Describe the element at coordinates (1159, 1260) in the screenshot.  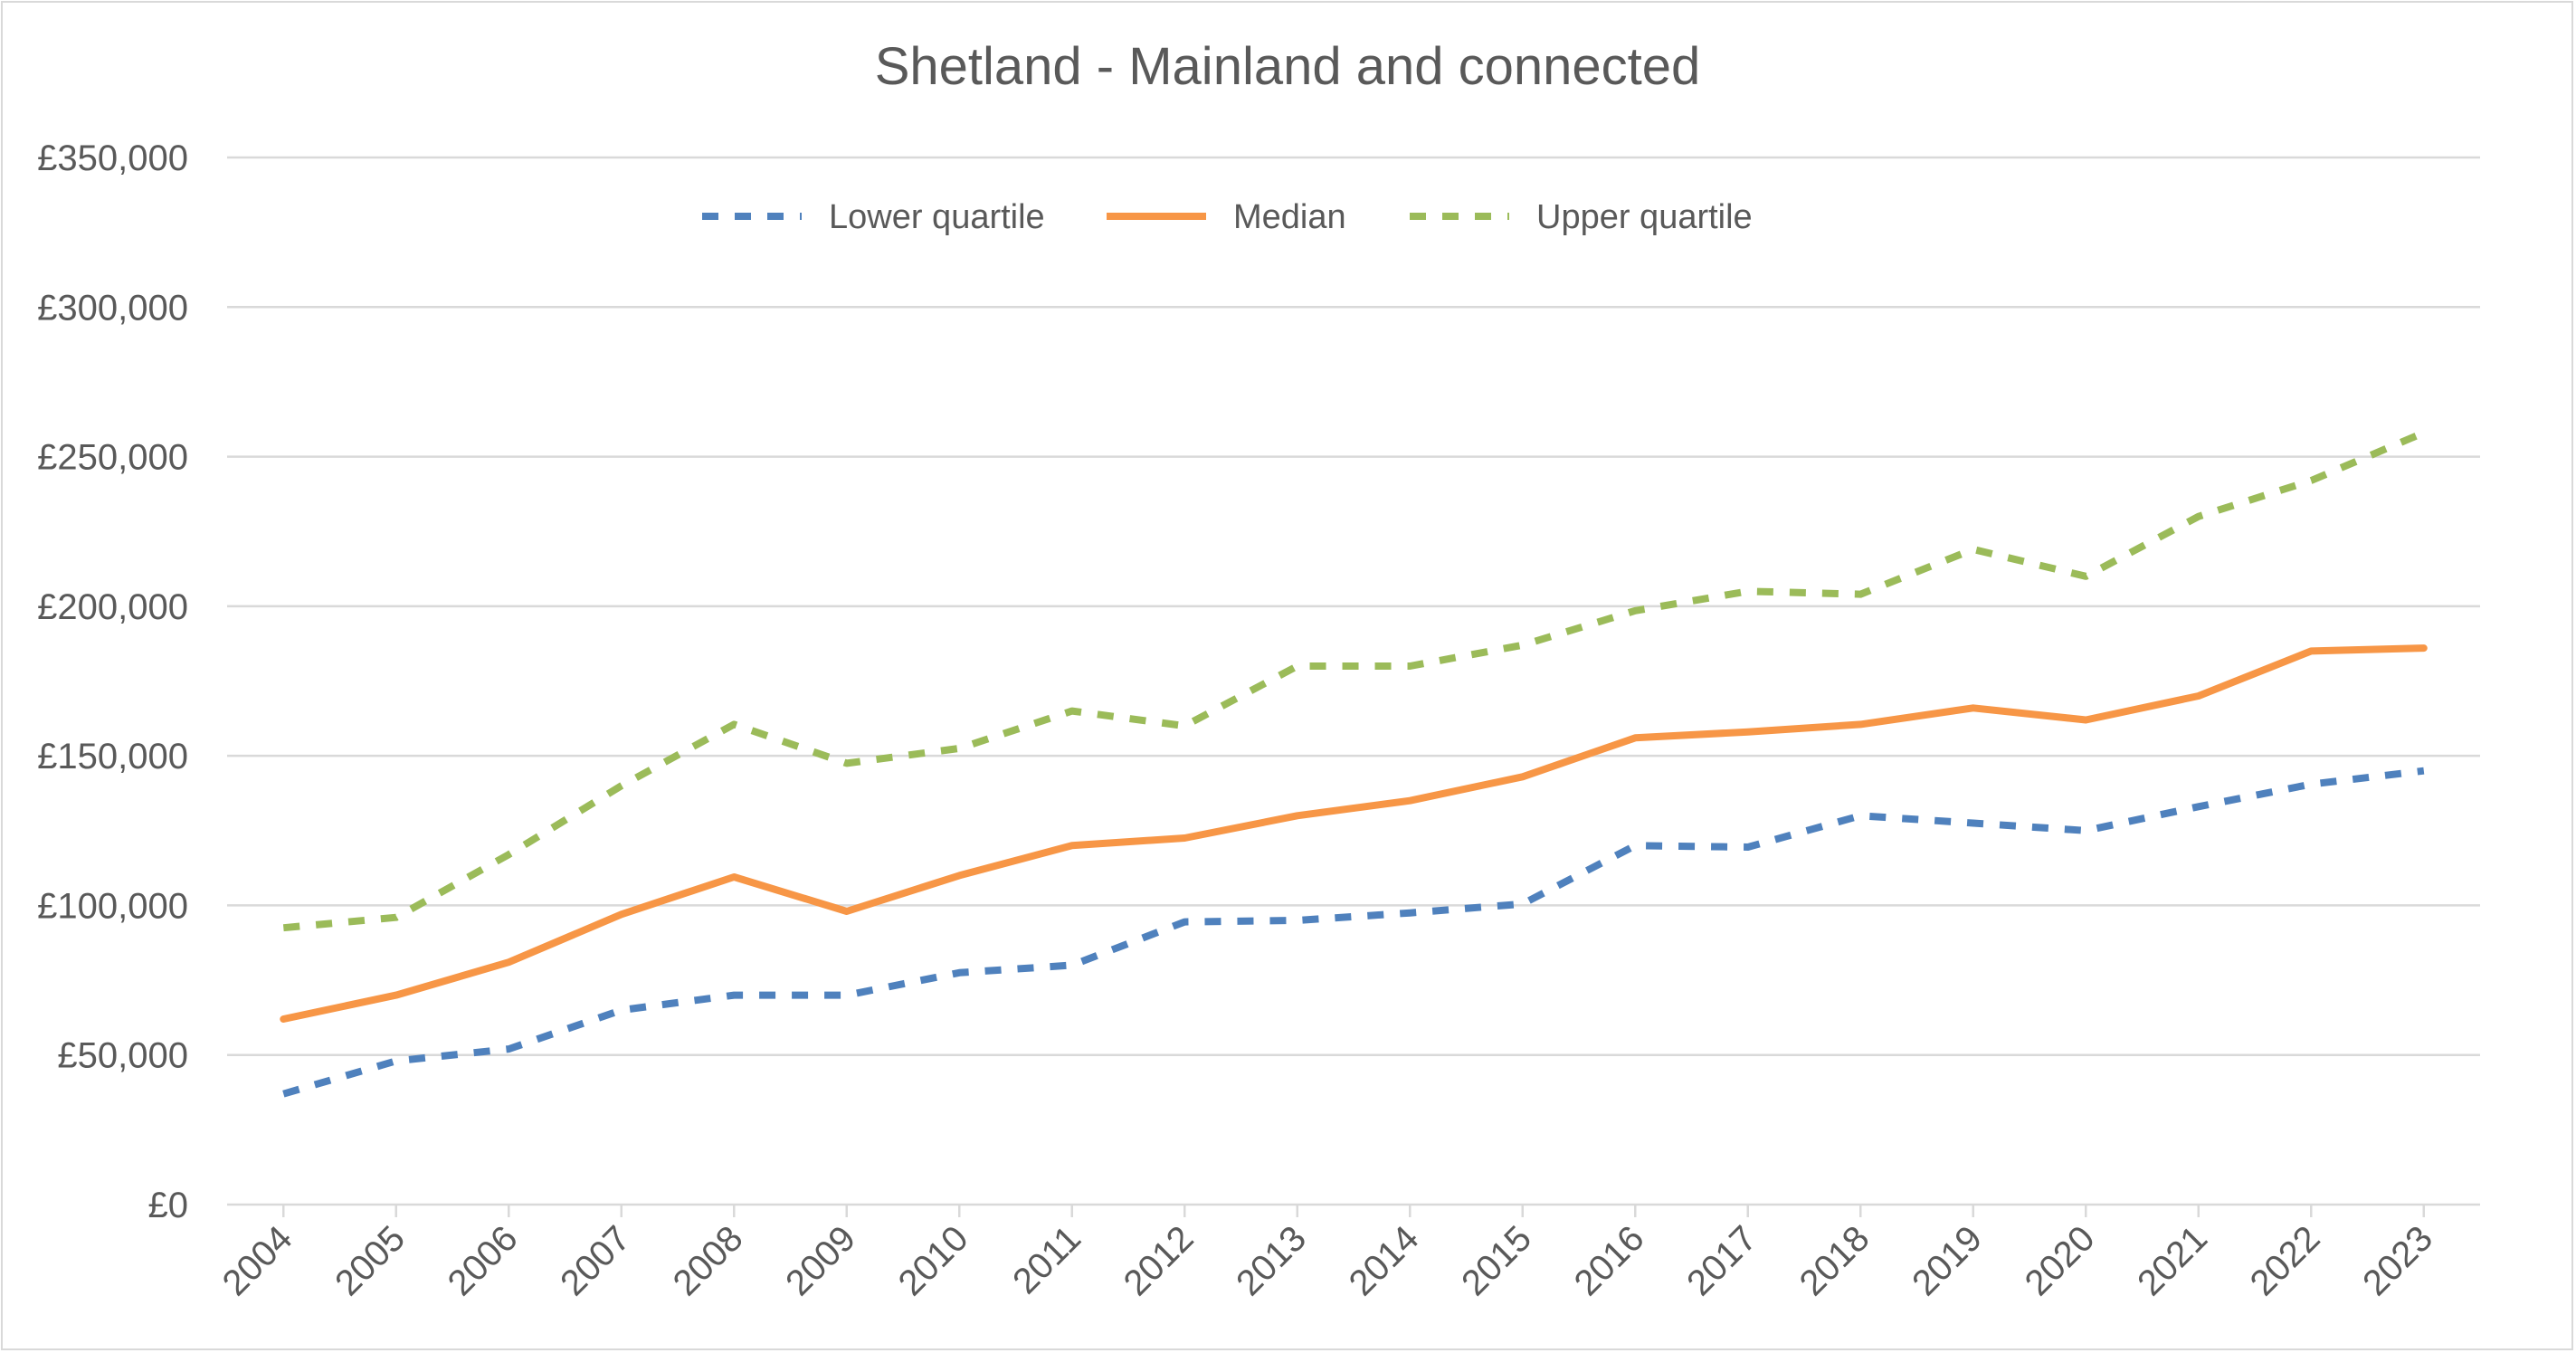
I see `x-tick-label: 2012` at that location.